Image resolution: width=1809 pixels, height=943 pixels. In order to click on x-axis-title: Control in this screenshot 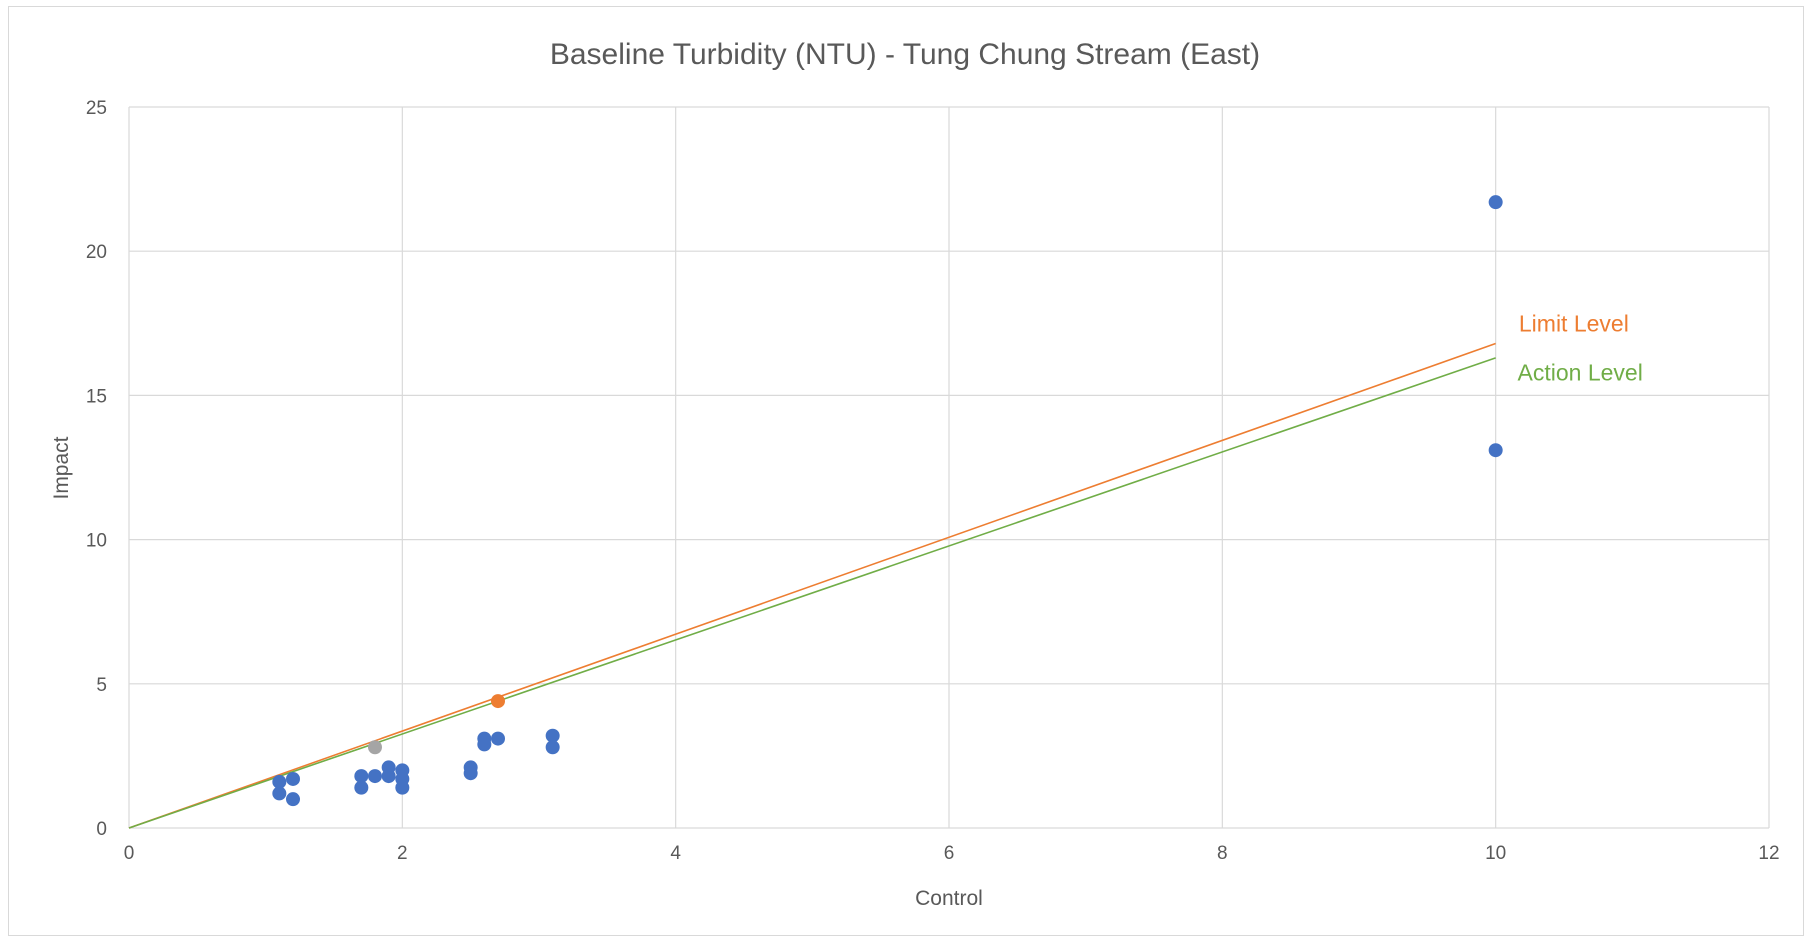, I will do `click(949, 898)`.